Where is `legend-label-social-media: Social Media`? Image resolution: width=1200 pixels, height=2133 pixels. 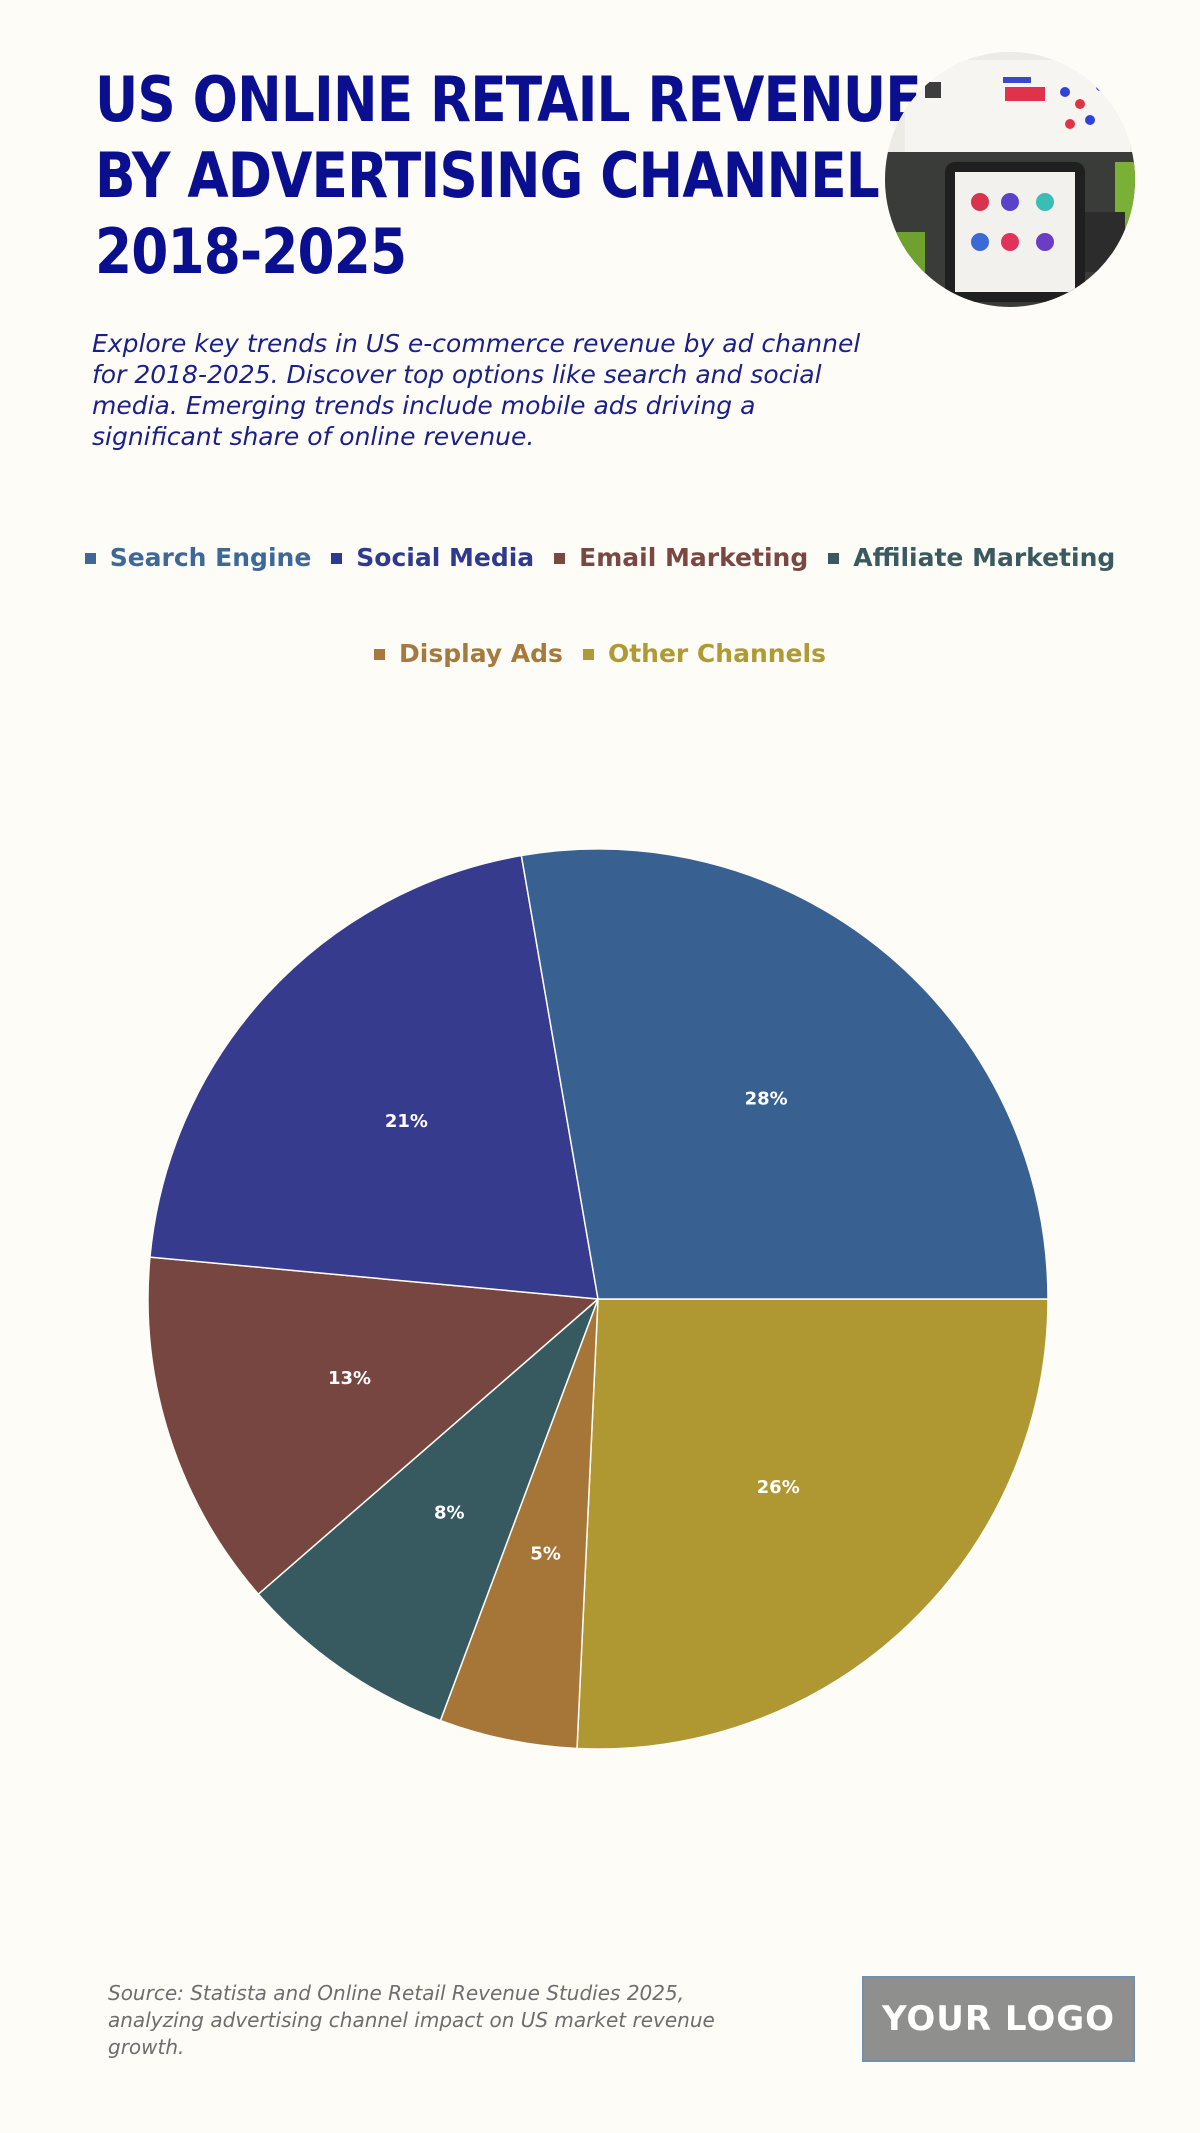
legend-label-social-media: Social Media is located at coordinates (445, 557).